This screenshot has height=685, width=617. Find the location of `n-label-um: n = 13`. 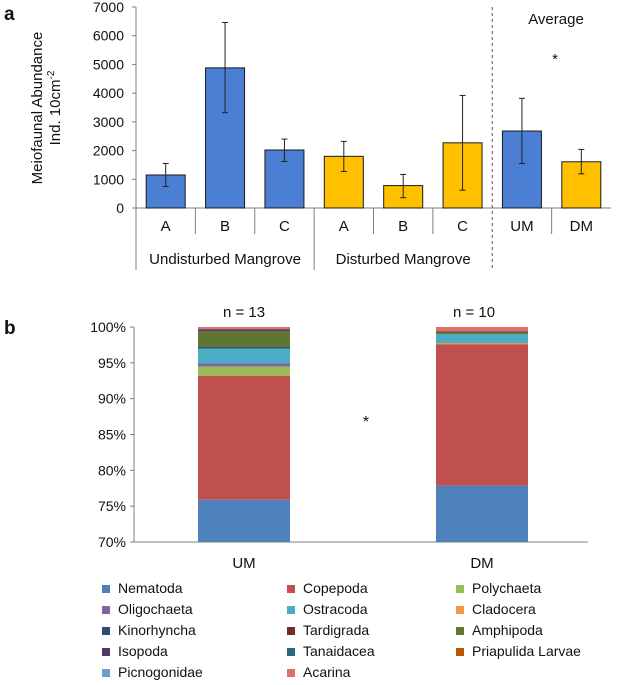

n-label-um: n = 13 is located at coordinates (244, 312).